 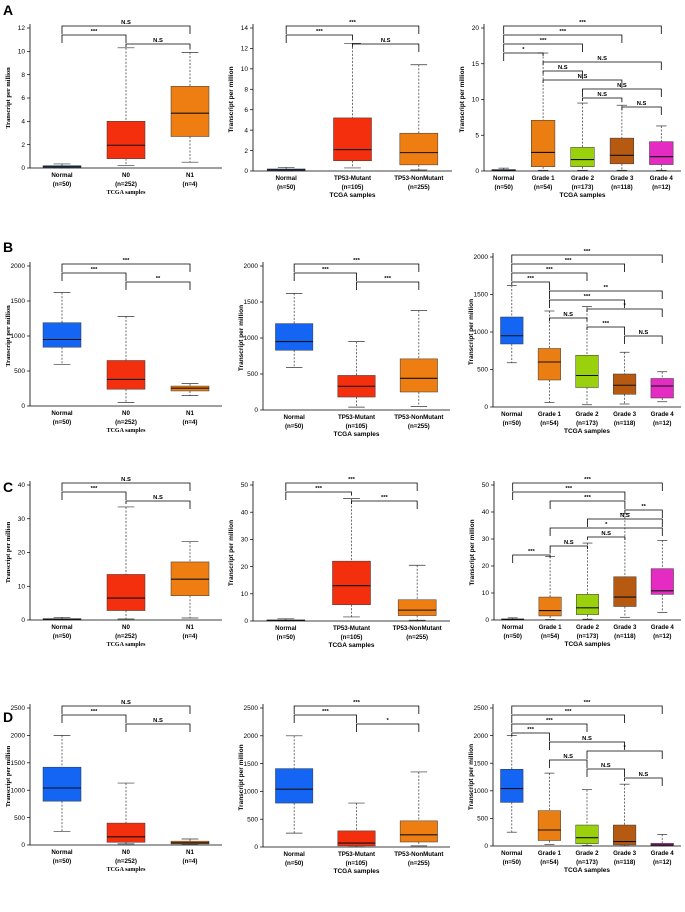 I want to click on y-tick-label: 12, so click(x=22, y=28).